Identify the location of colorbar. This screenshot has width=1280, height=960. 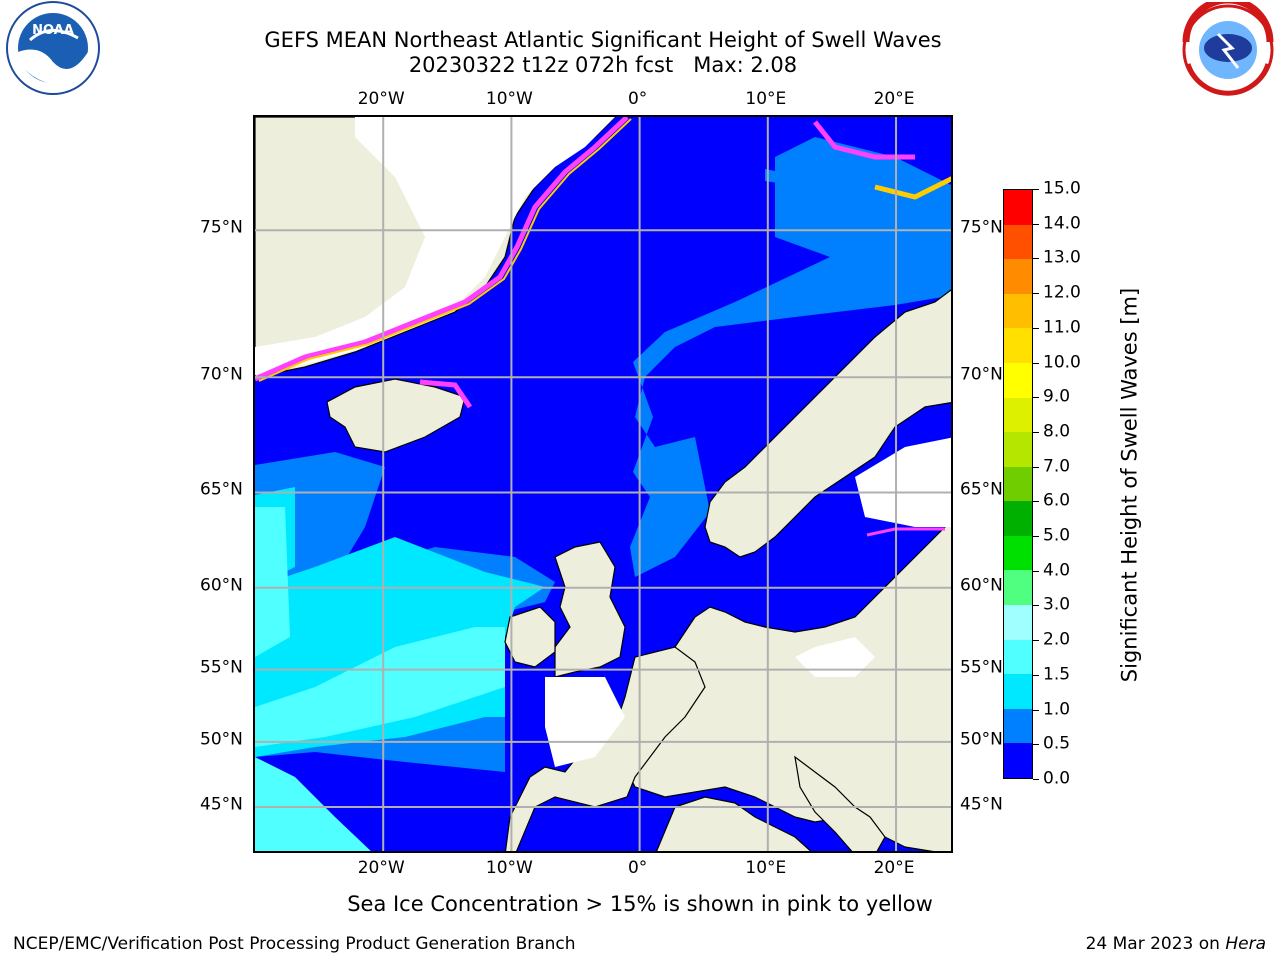
(1018, 484).